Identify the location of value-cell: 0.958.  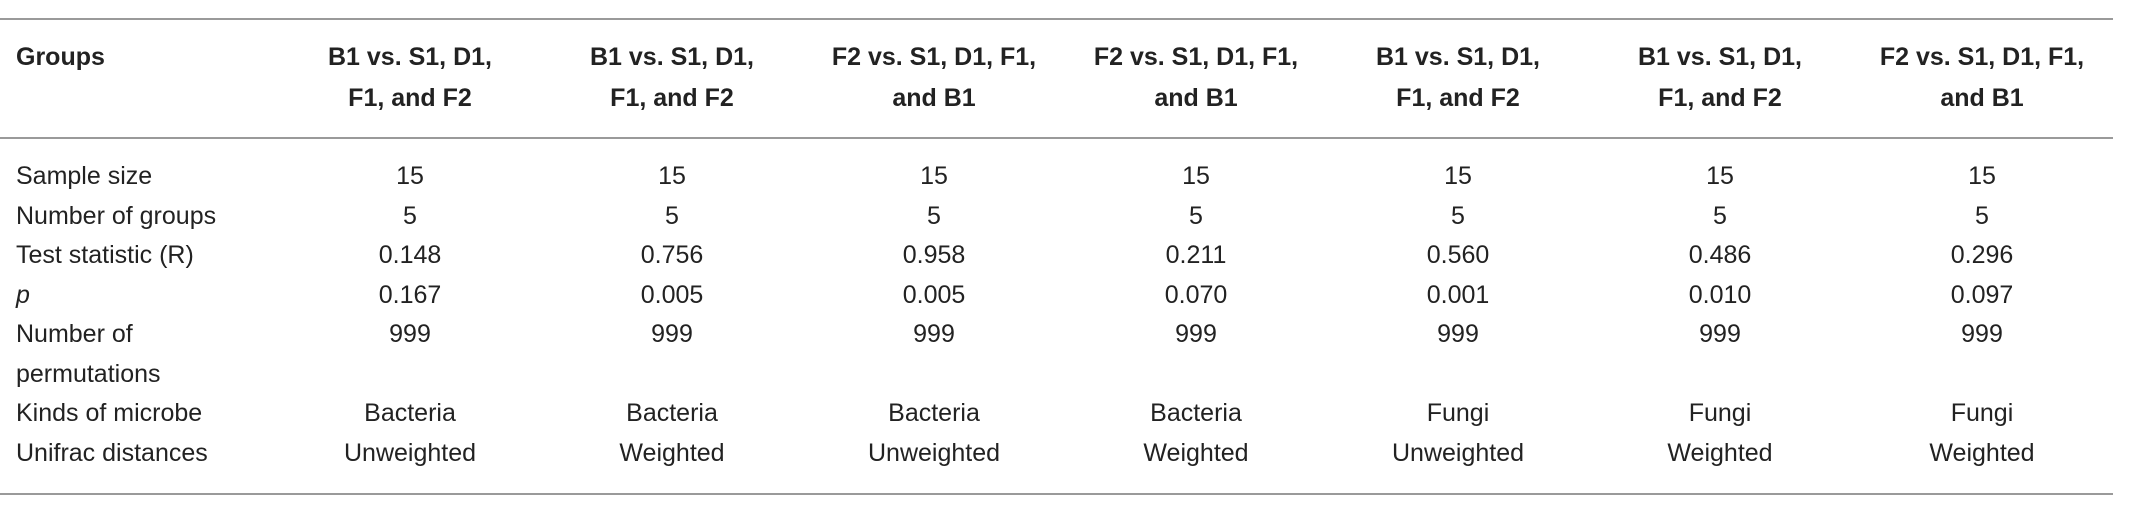
(934, 256).